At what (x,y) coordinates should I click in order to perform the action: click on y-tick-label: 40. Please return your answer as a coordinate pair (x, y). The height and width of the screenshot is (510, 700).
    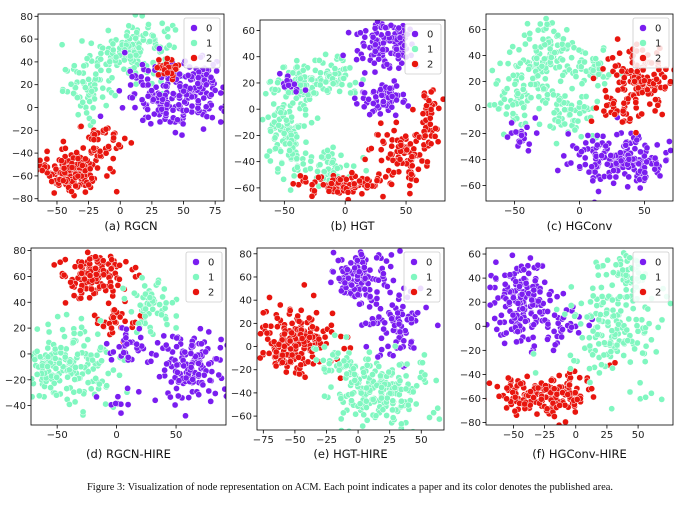
    Looking at the image, I should click on (245, 301).